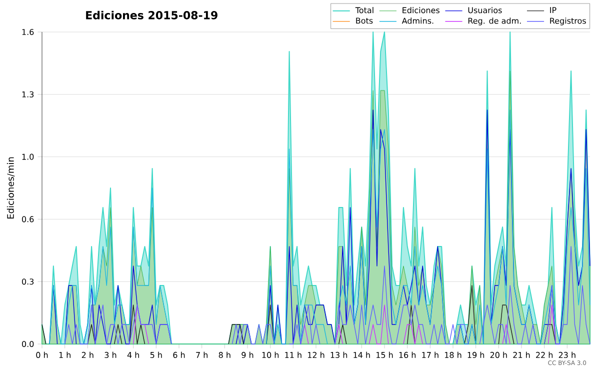 The width and height of the screenshot is (600, 370). I want to click on legend-label: IP, so click(553, 10).